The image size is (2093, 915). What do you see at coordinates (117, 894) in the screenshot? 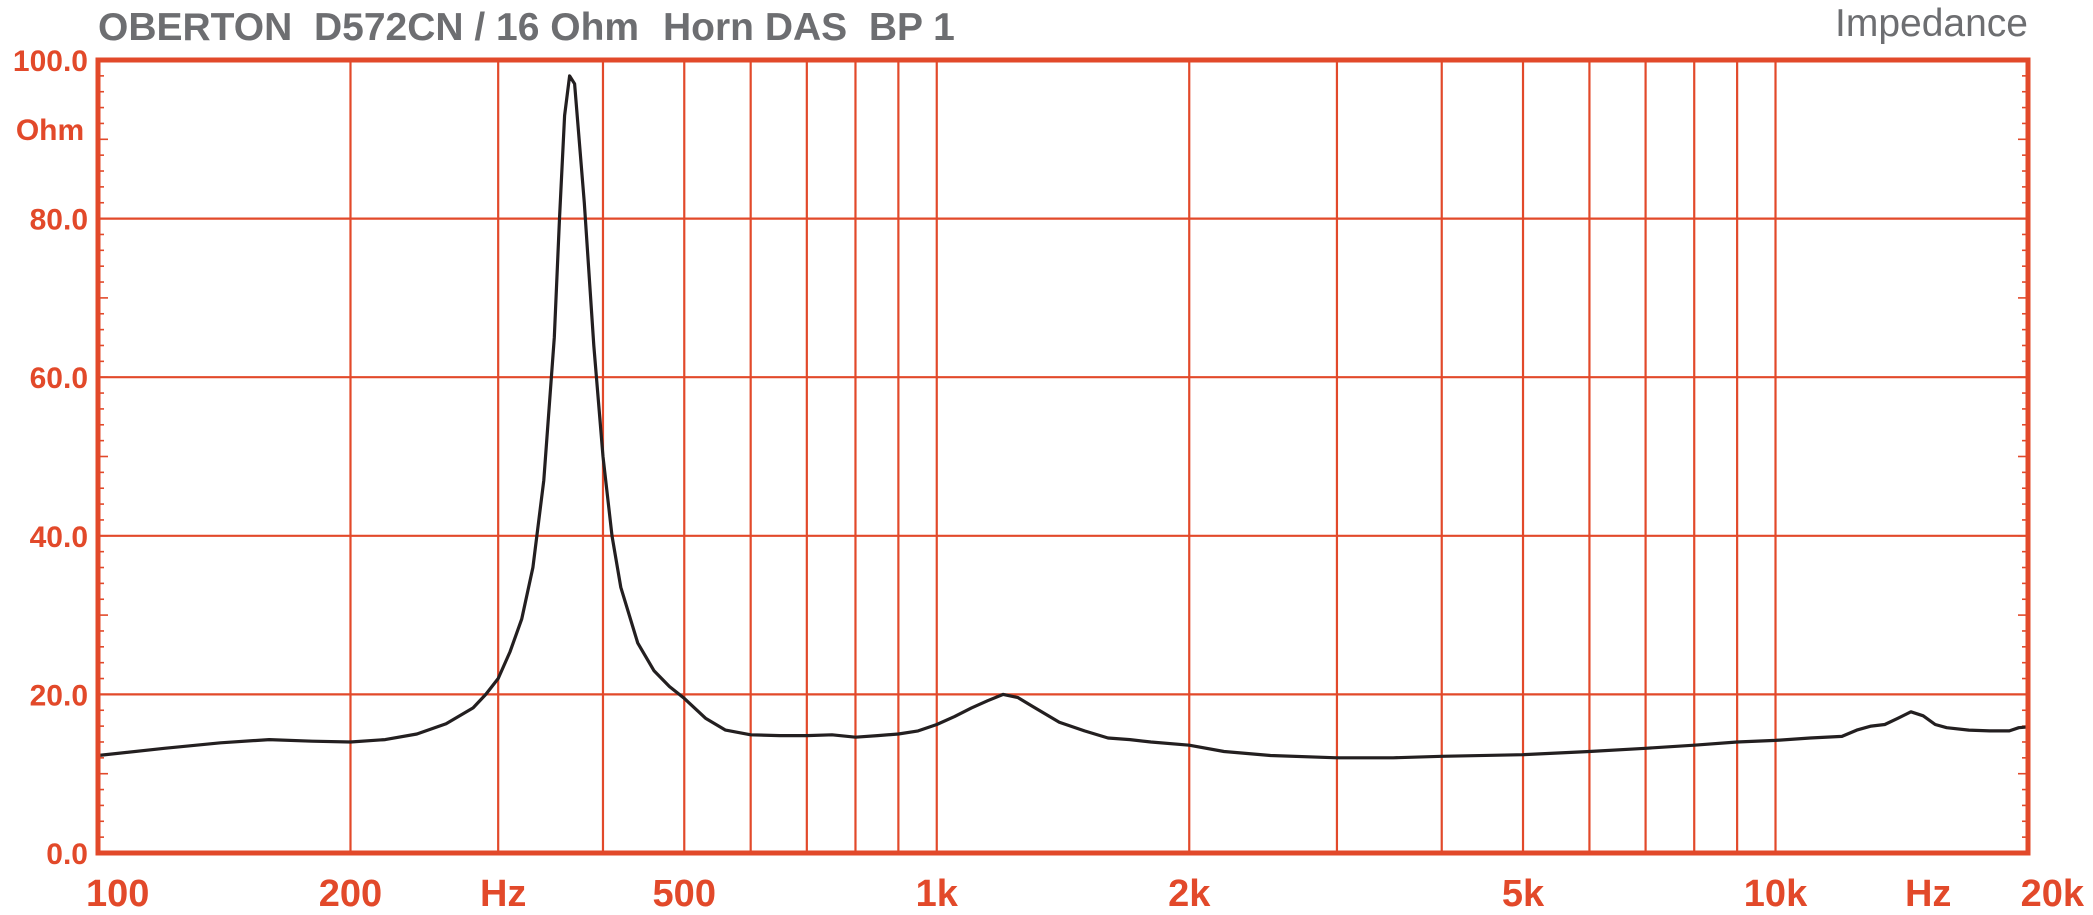
I see `x-tick-label: 100` at bounding box center [117, 894].